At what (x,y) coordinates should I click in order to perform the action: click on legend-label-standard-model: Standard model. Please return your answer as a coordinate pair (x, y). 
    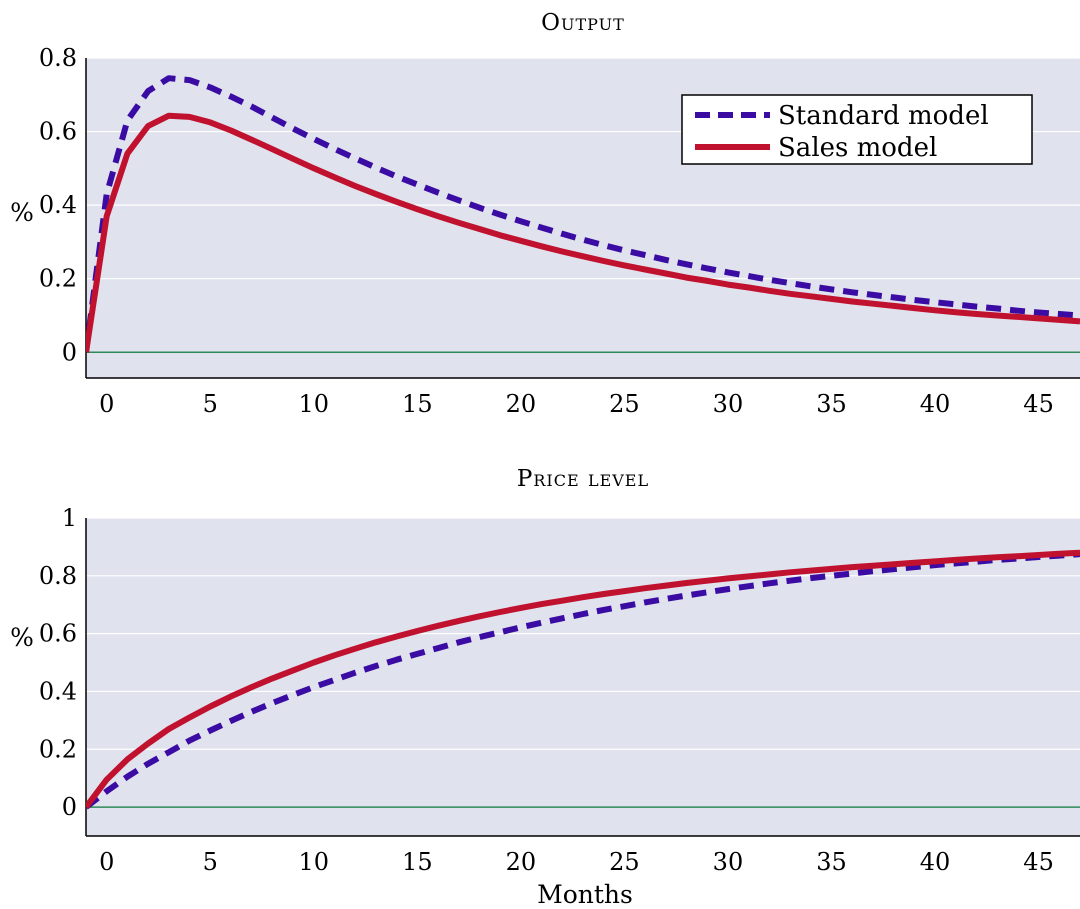
    Looking at the image, I should click on (883, 116).